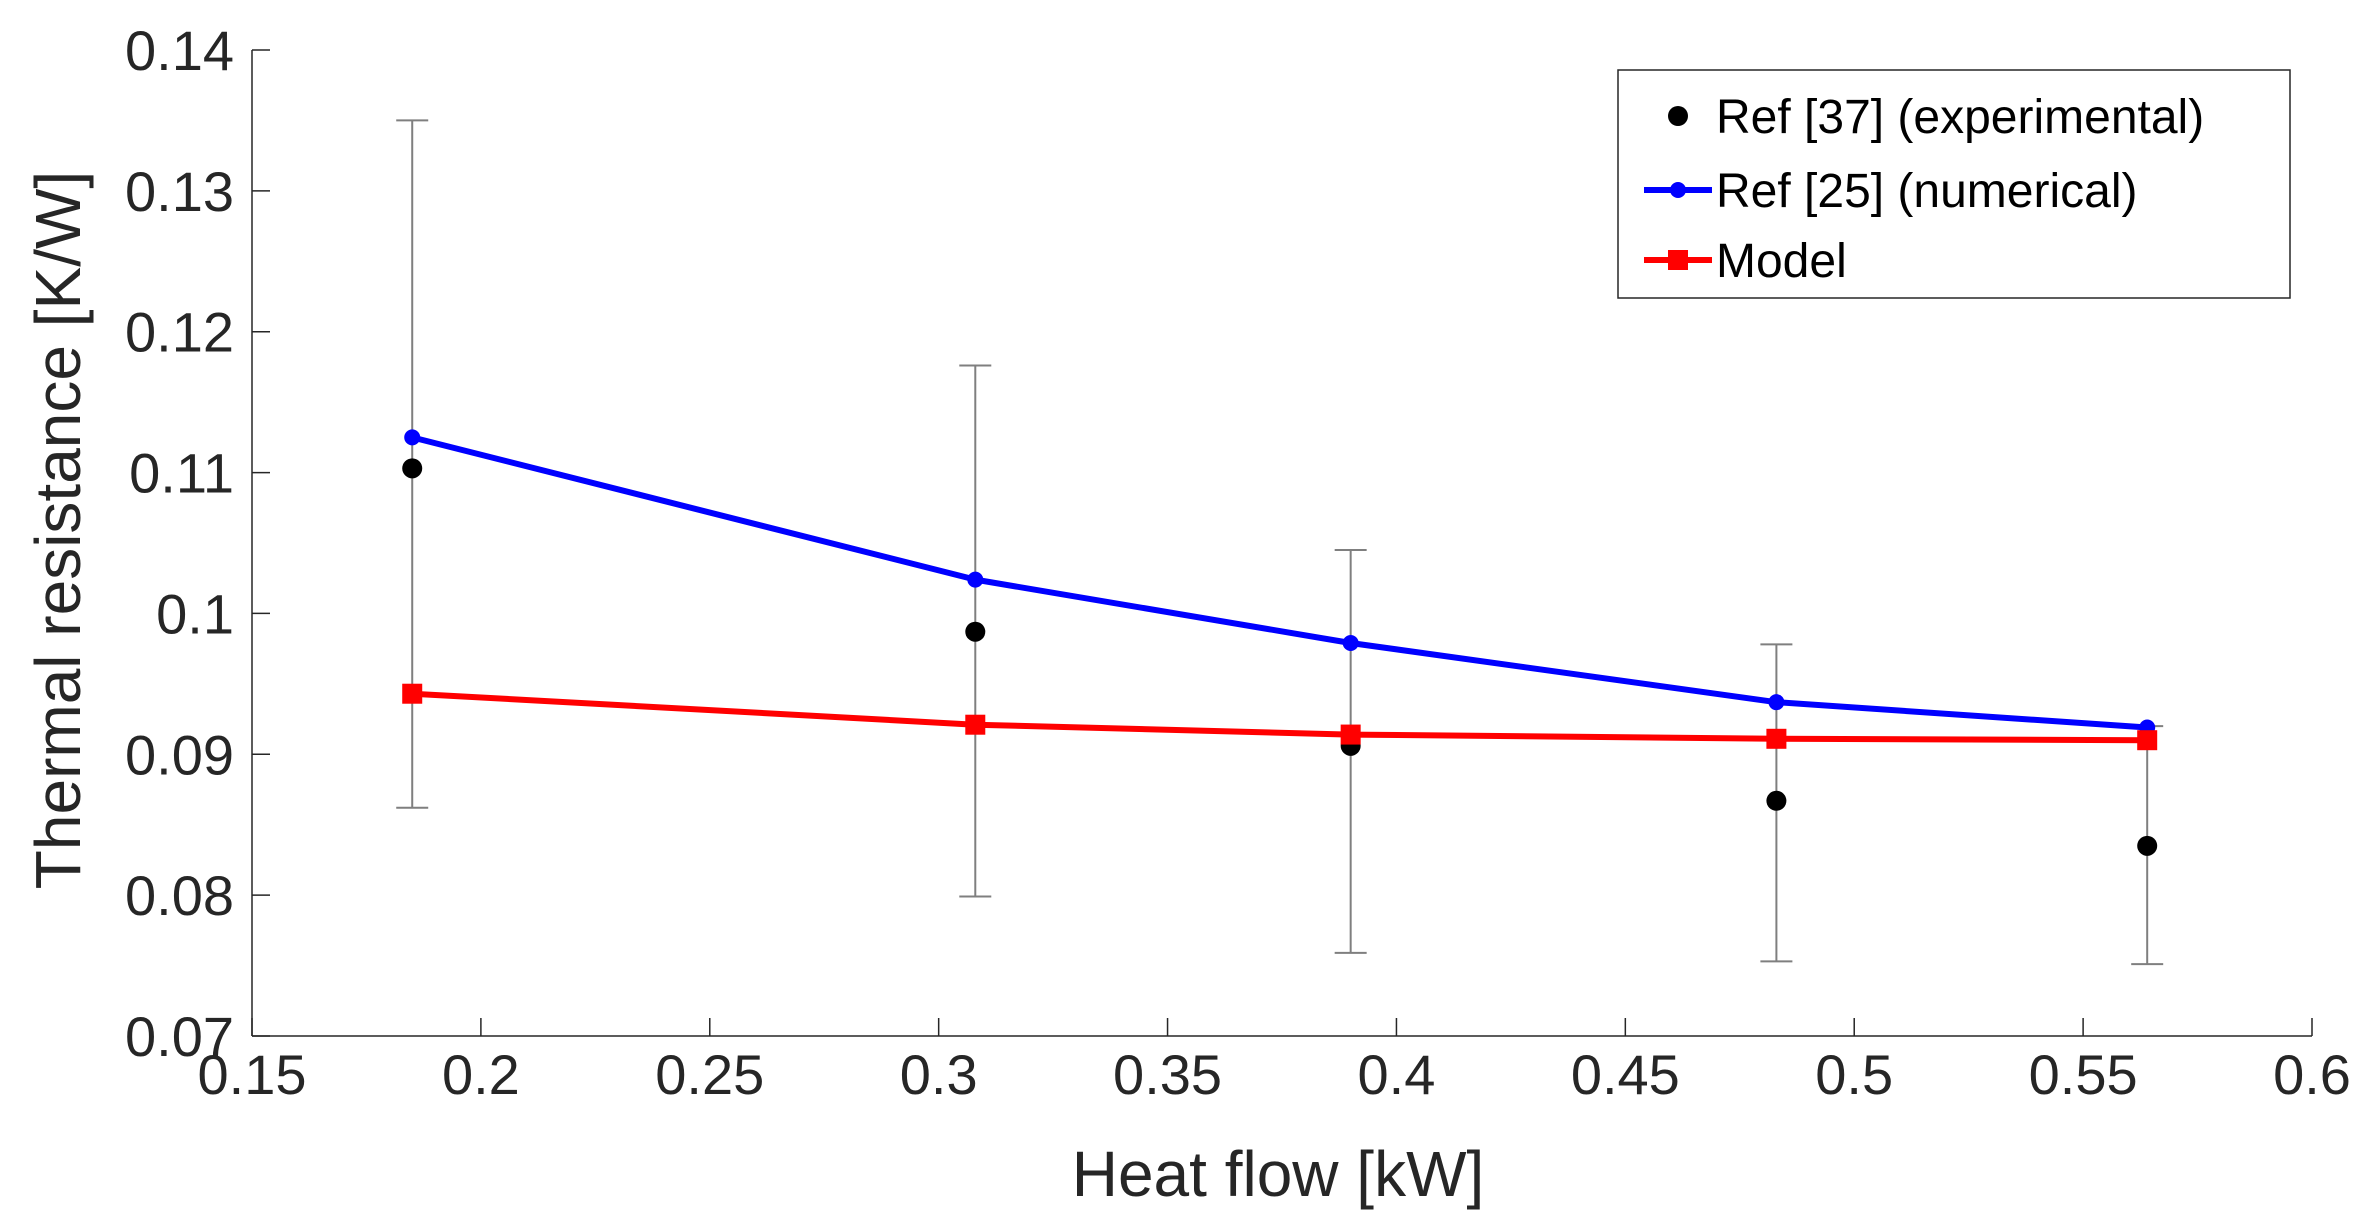  I want to click on y-tick-label: 0.08, so click(179, 895).